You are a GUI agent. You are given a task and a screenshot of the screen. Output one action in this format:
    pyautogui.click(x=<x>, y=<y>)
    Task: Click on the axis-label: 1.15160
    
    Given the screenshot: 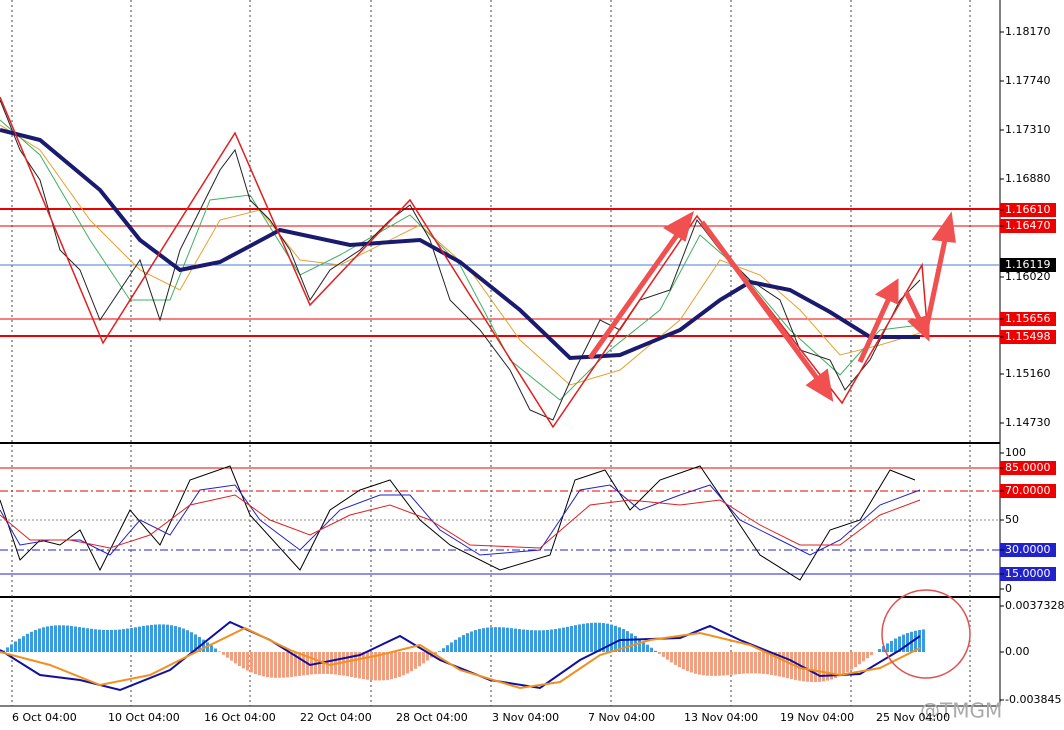 What is the action you would take?
    pyautogui.click(x=1028, y=373)
    